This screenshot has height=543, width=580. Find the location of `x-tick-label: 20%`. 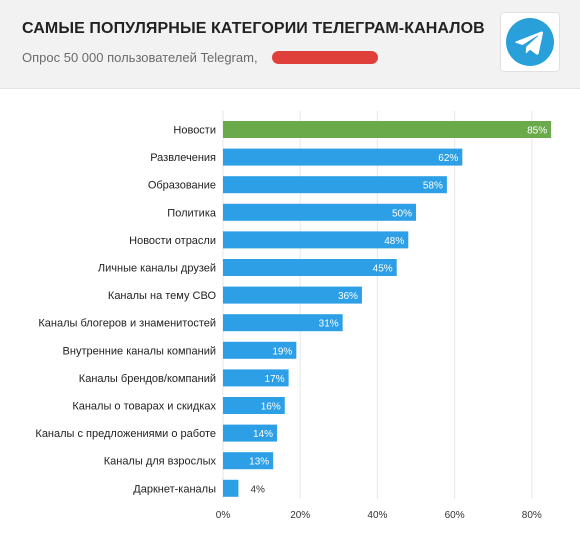

x-tick-label: 20% is located at coordinates (300, 515).